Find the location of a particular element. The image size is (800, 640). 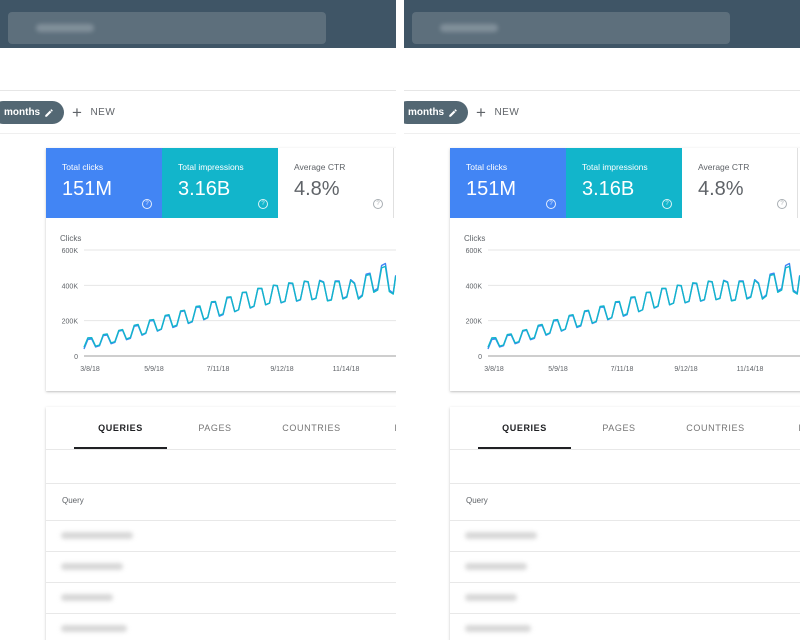

filter-bar: months + NEW is located at coordinates (198, 111).